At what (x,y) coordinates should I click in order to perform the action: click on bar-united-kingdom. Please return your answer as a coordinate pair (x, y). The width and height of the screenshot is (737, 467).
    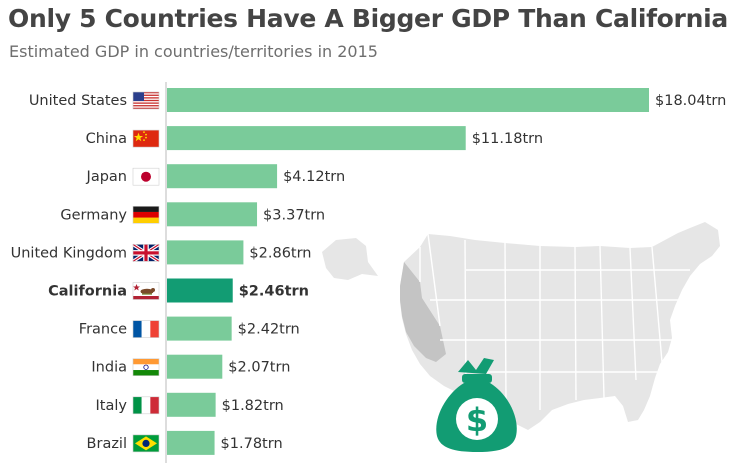
    Looking at the image, I should click on (205, 252).